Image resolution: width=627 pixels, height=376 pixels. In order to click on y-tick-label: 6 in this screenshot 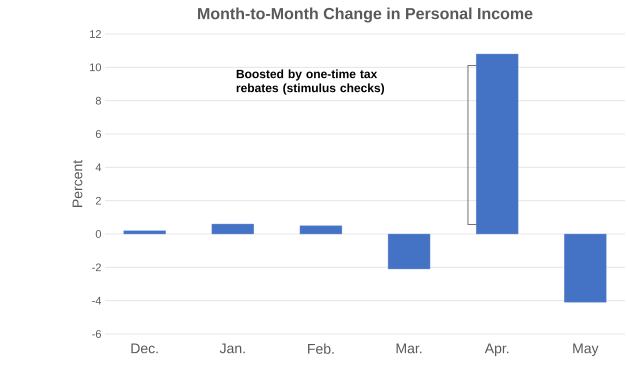, I will do `click(98, 134)`.